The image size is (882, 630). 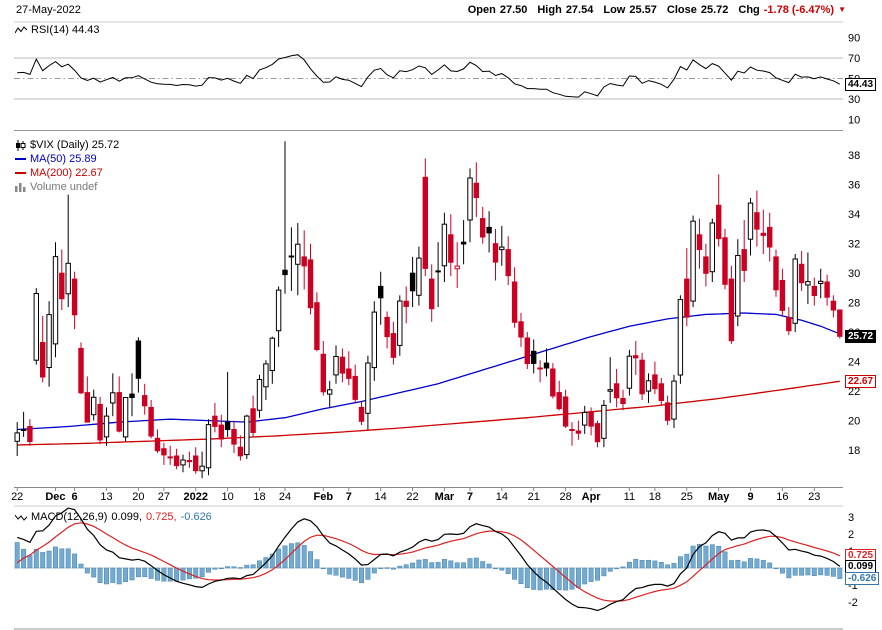 What do you see at coordinates (549, 9) in the screenshot?
I see `high-label: High` at bounding box center [549, 9].